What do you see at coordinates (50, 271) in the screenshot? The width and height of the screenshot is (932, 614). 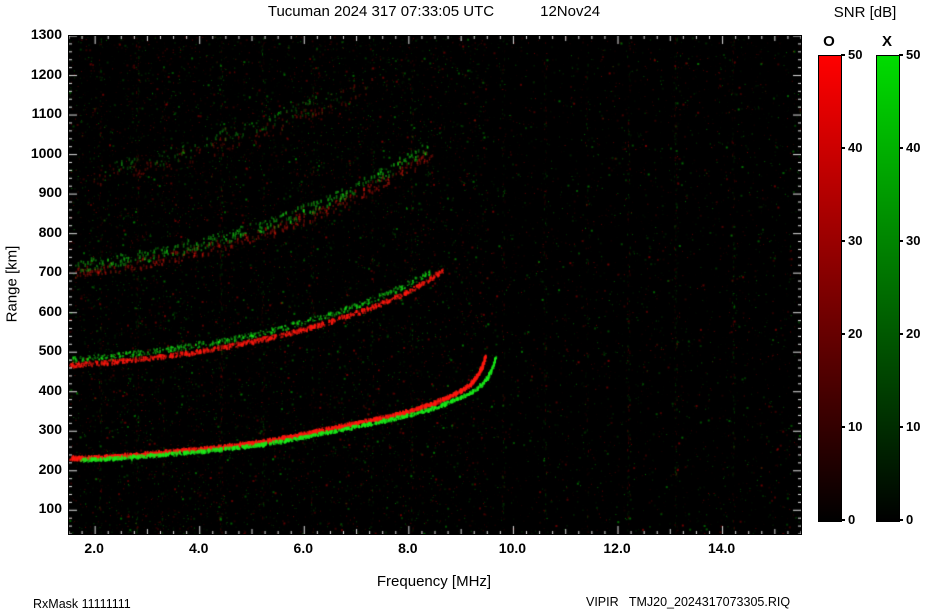 I see `y-tick-label: 700` at bounding box center [50, 271].